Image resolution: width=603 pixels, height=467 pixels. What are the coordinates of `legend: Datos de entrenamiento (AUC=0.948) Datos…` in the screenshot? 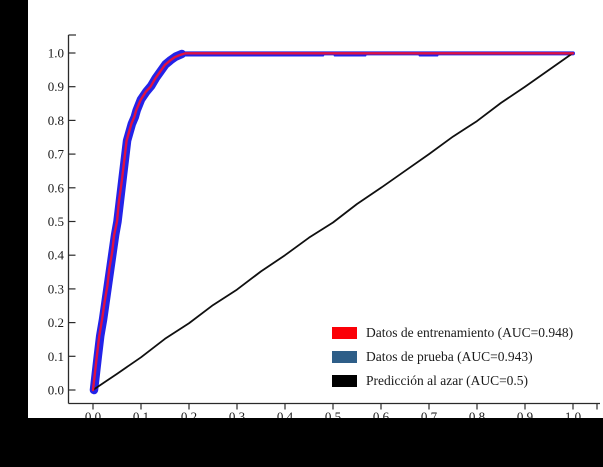 It's located at (452, 356).